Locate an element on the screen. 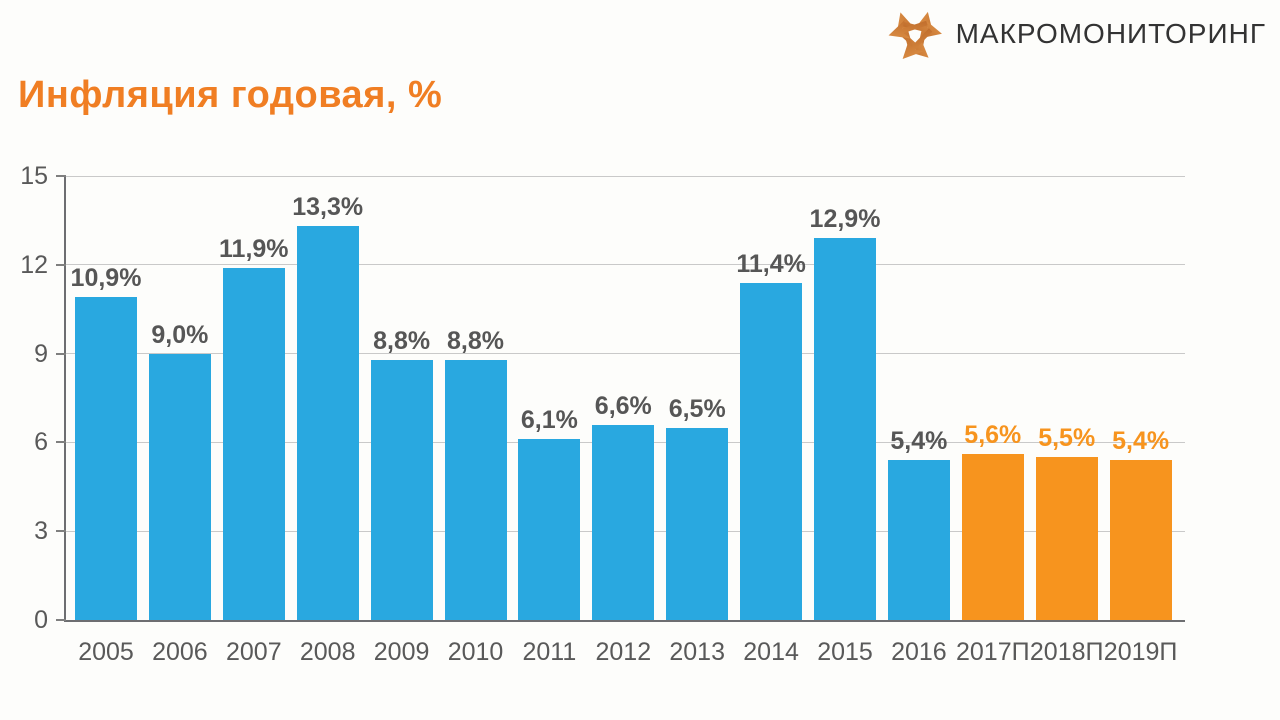  x-axis-label-2015: 2015 is located at coordinates (845, 652).